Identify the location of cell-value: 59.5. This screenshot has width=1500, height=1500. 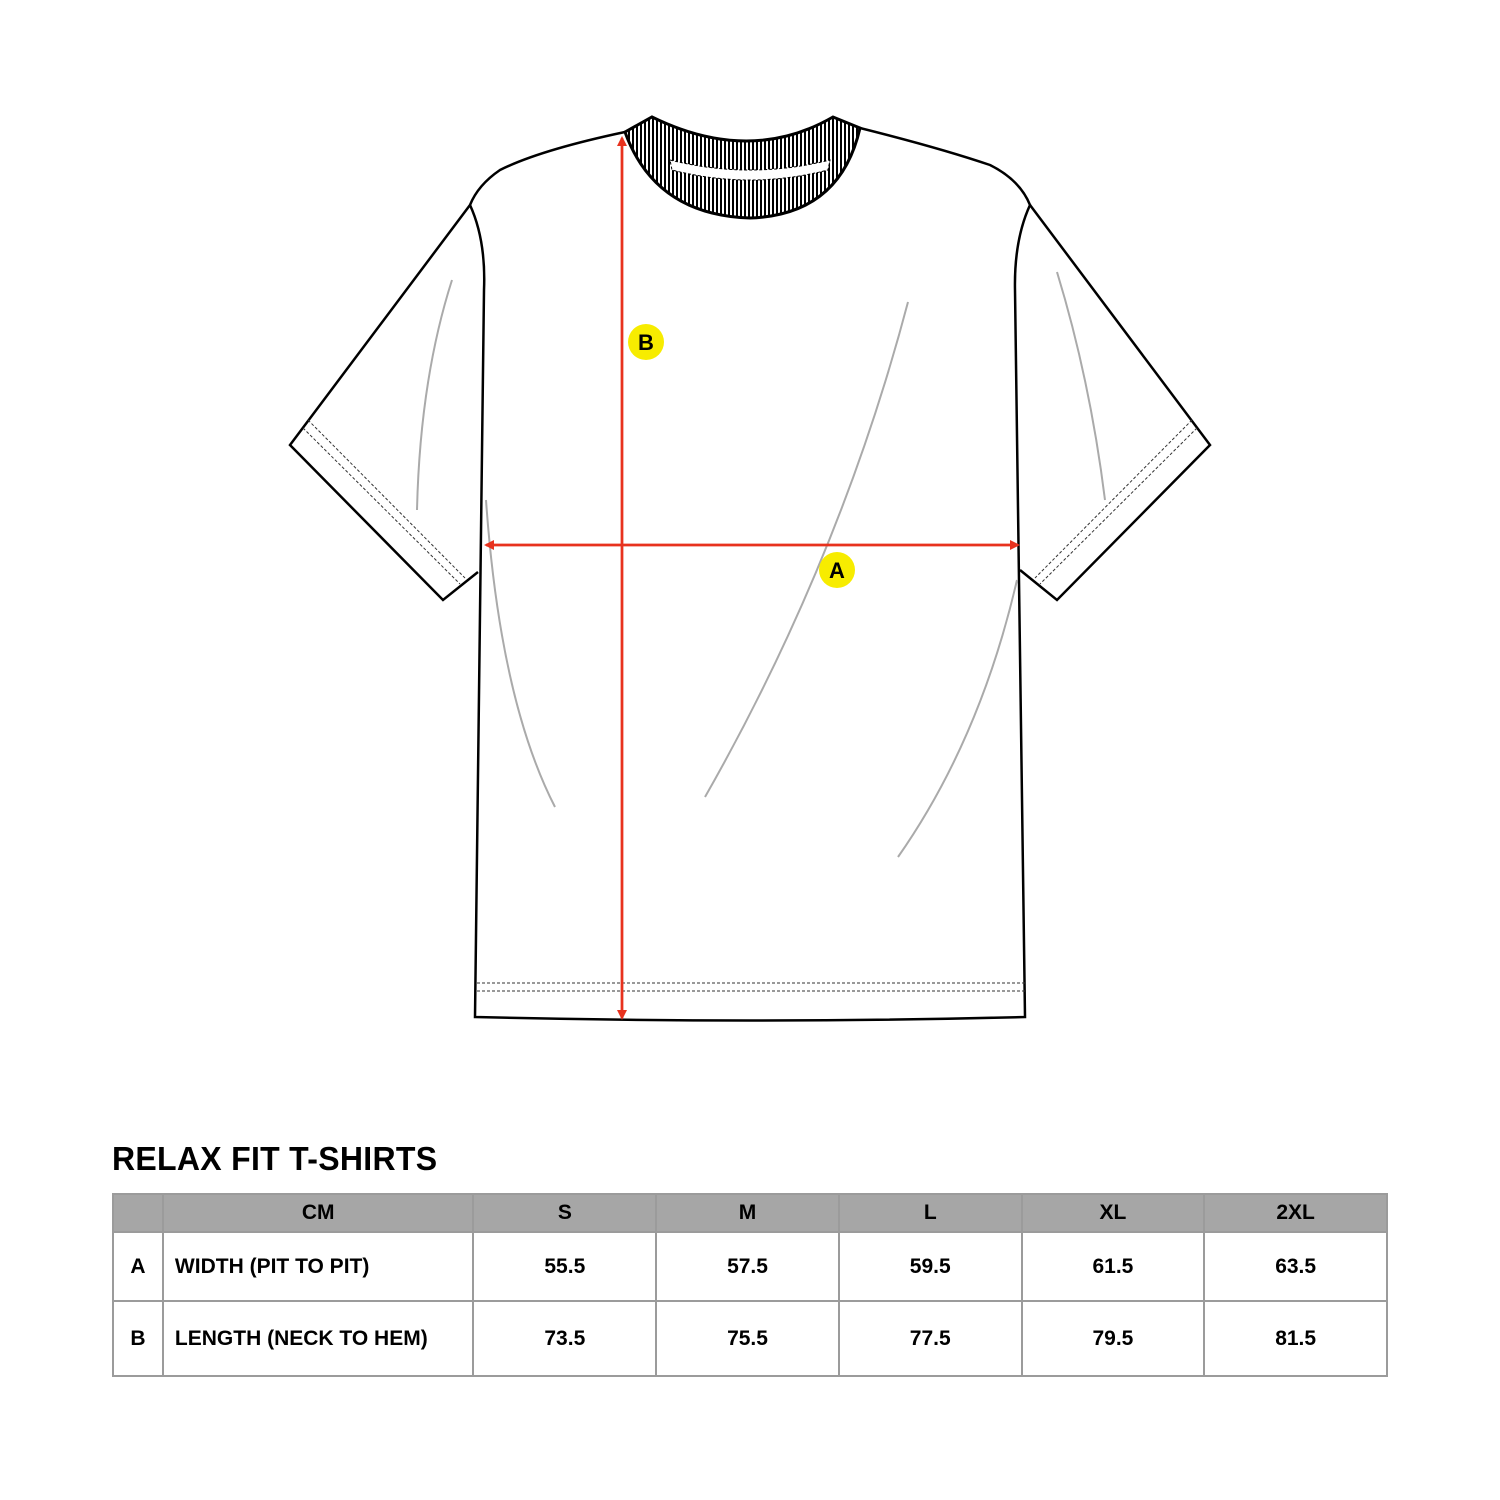
(930, 1266).